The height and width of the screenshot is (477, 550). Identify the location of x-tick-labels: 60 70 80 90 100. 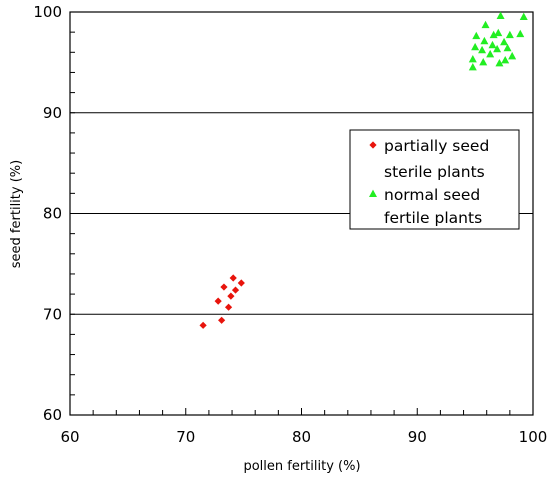
(303, 437).